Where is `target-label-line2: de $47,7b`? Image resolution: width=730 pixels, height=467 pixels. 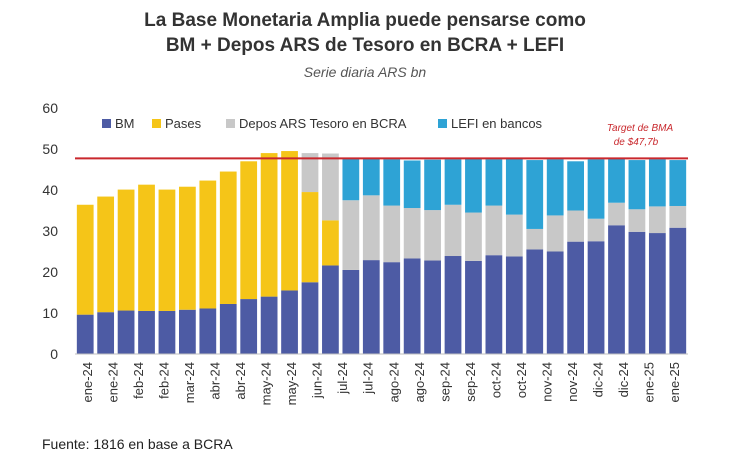 target-label-line2: de $47,7b is located at coordinates (636, 142).